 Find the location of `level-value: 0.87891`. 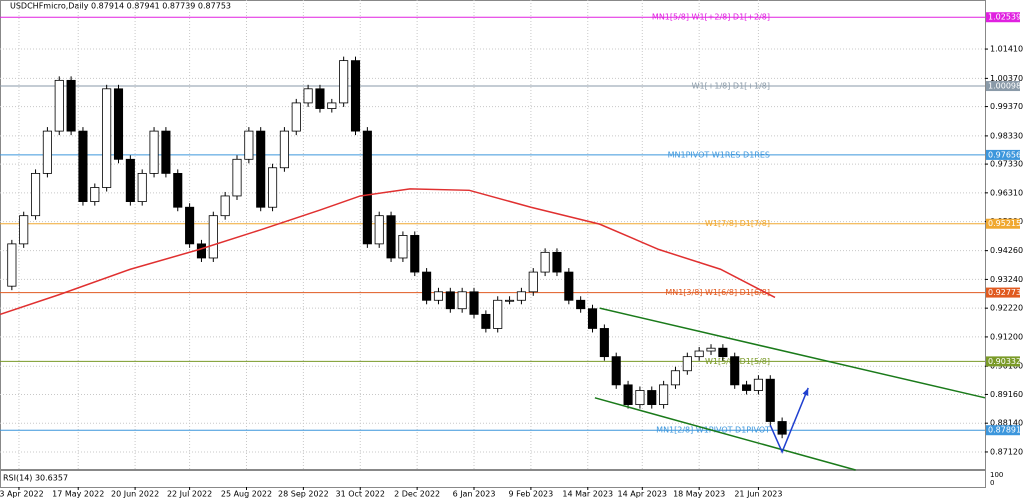

level-value: 0.87891 is located at coordinates (1004, 430).